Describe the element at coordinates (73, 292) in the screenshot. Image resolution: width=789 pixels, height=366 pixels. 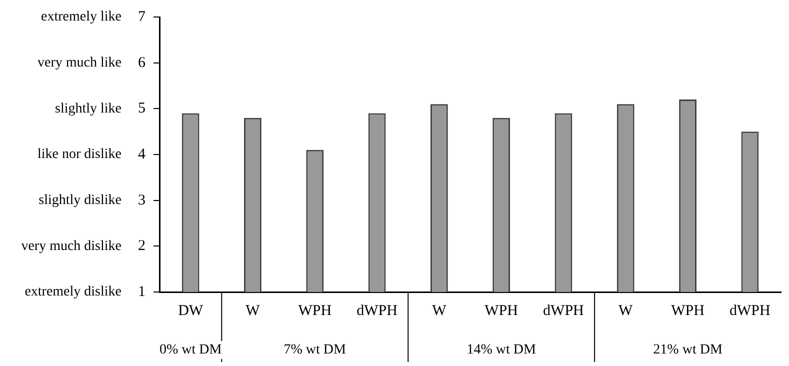
I see `text: extremely dislike` at that location.